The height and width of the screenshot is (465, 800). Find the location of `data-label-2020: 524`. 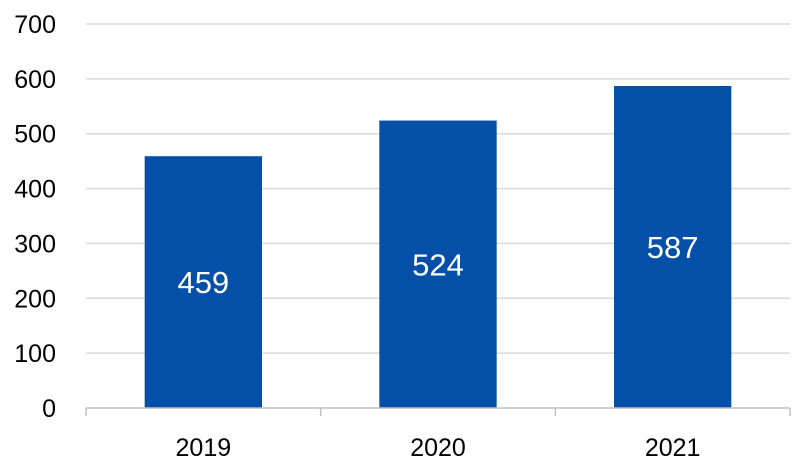

data-label-2020: 524 is located at coordinates (438, 264).